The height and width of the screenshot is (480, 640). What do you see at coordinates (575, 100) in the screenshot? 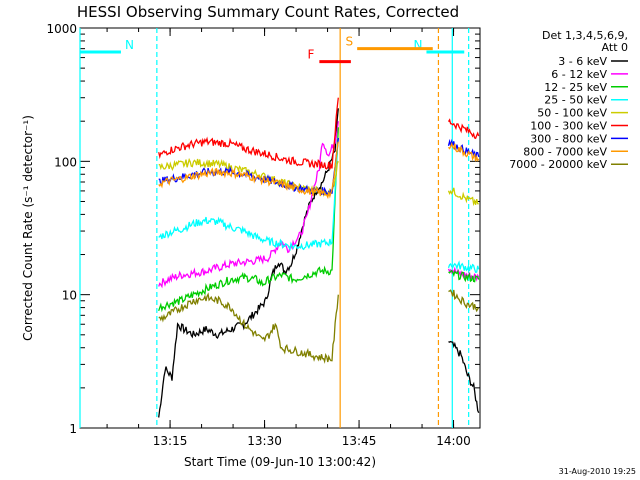
I see `legend-entry: 25 - 50 keV` at bounding box center [575, 100].